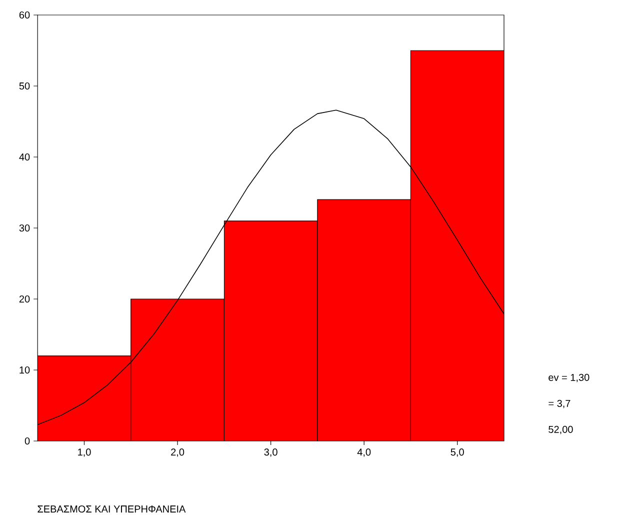  I want to click on x-tick-label: 3,0, so click(271, 452).